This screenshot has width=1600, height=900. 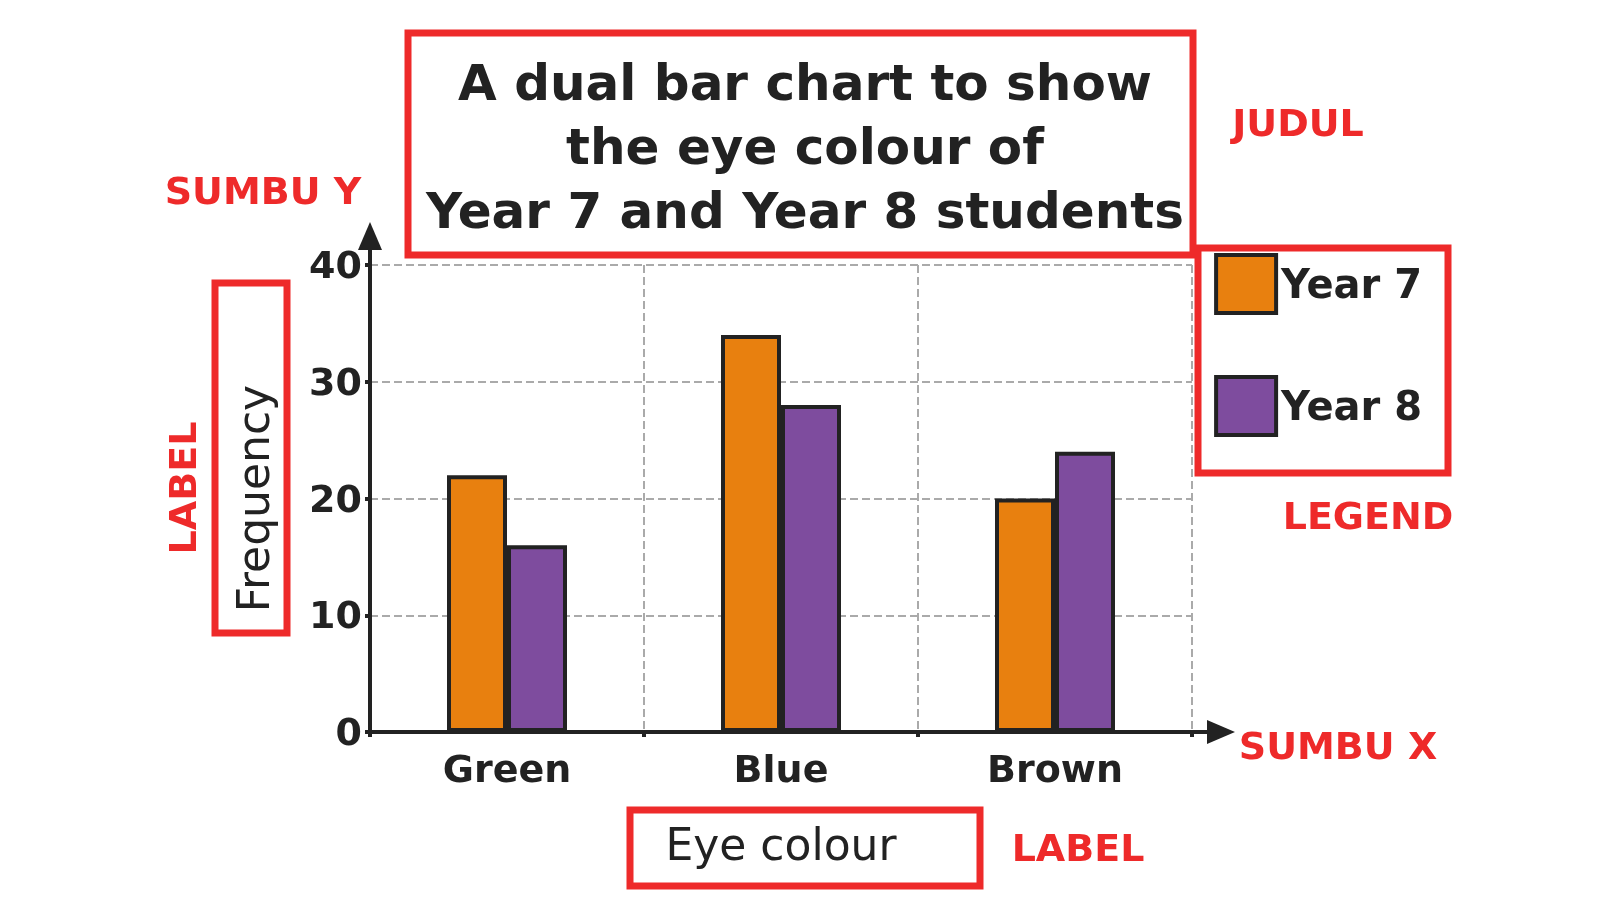 I want to click on text: LEGEND, so click(x=1368, y=516).